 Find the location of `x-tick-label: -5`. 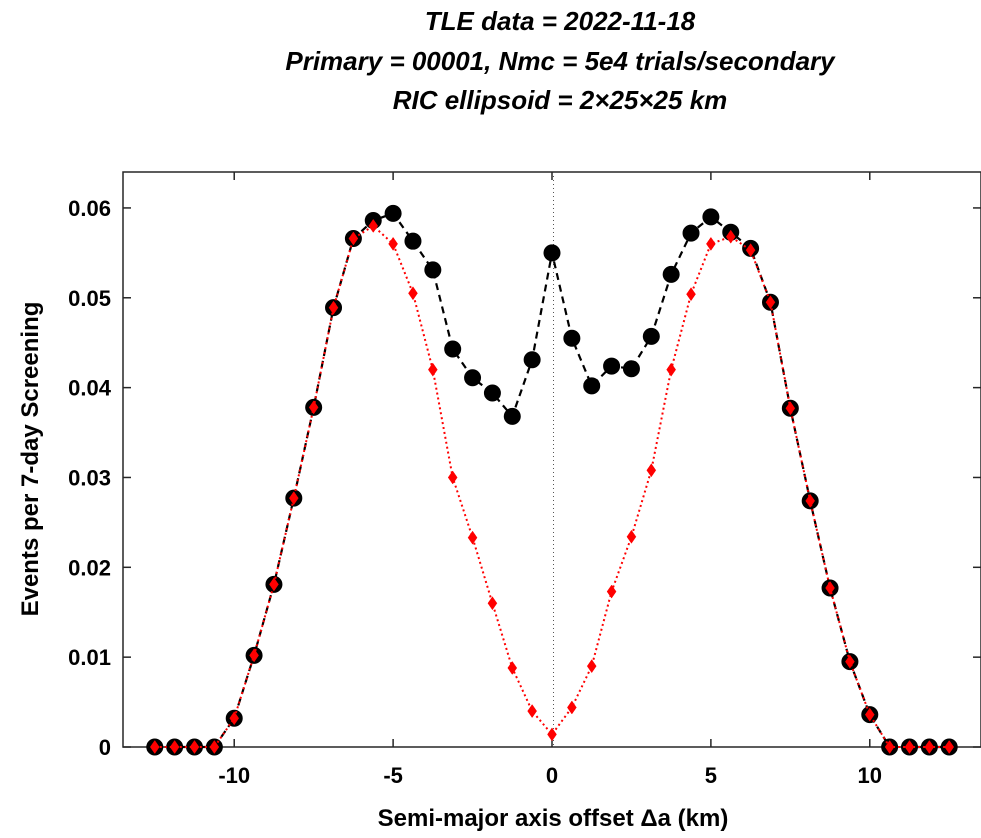

x-tick-label: -5 is located at coordinates (393, 775).